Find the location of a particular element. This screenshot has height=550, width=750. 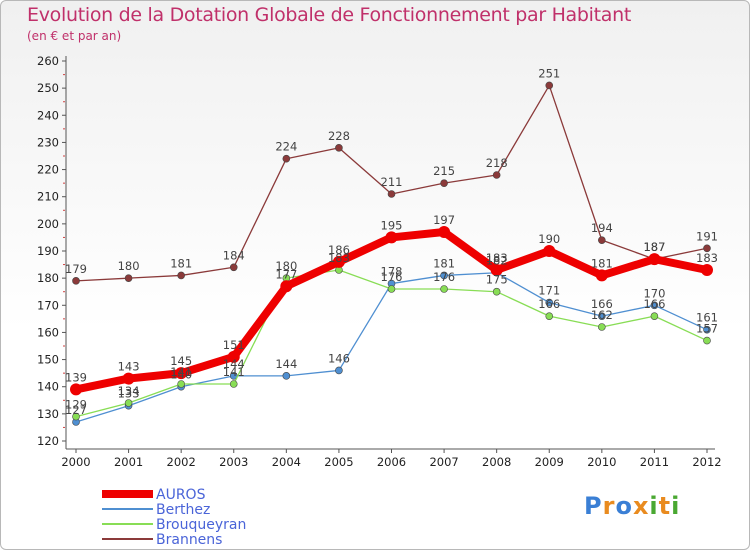

y-tick-label: 220 is located at coordinates (48, 170).